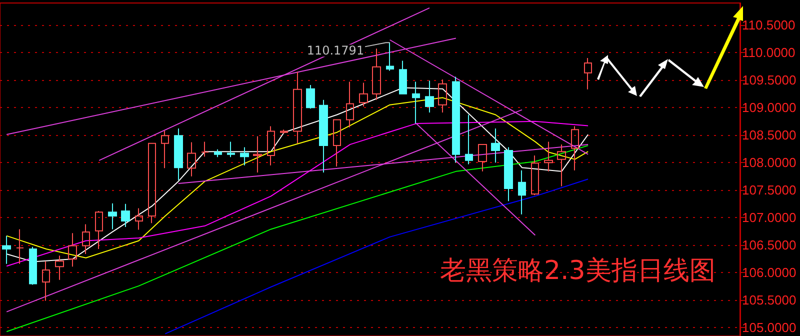 This screenshot has height=336, width=800. I want to click on y-tick-label: 106.0000, so click(769, 272).